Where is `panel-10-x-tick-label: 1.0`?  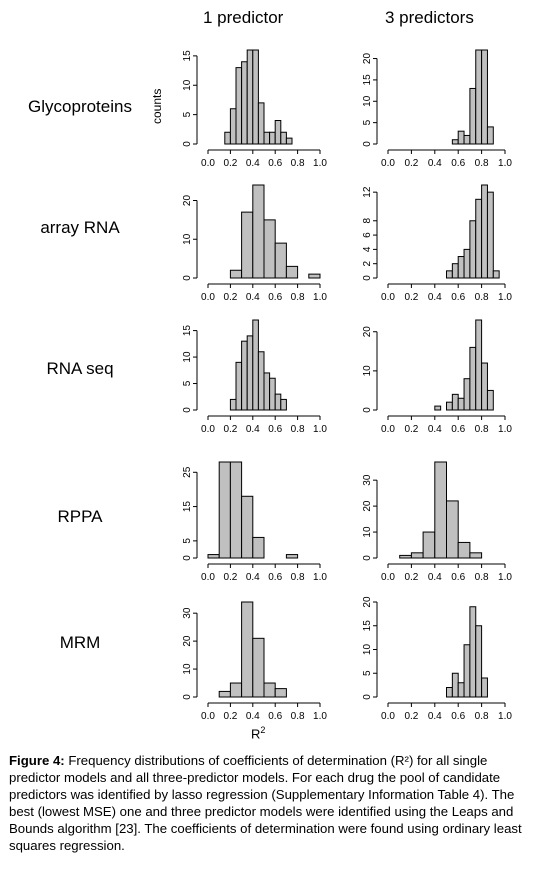 panel-10-x-tick-label: 1.0 is located at coordinates (505, 716).